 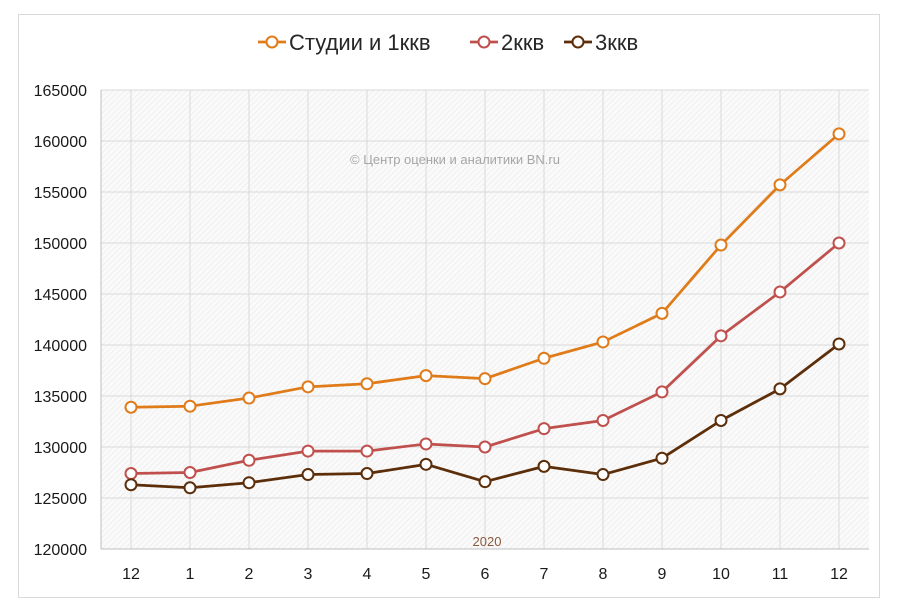 I want to click on legend-item-1: Студии и 1ккв, so click(x=344, y=42).